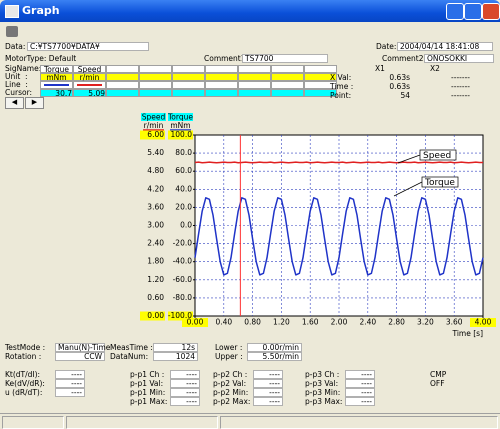  What do you see at coordinates (281, 322) in the screenshot?
I see `x-tick-label: 1.20` at bounding box center [281, 322].